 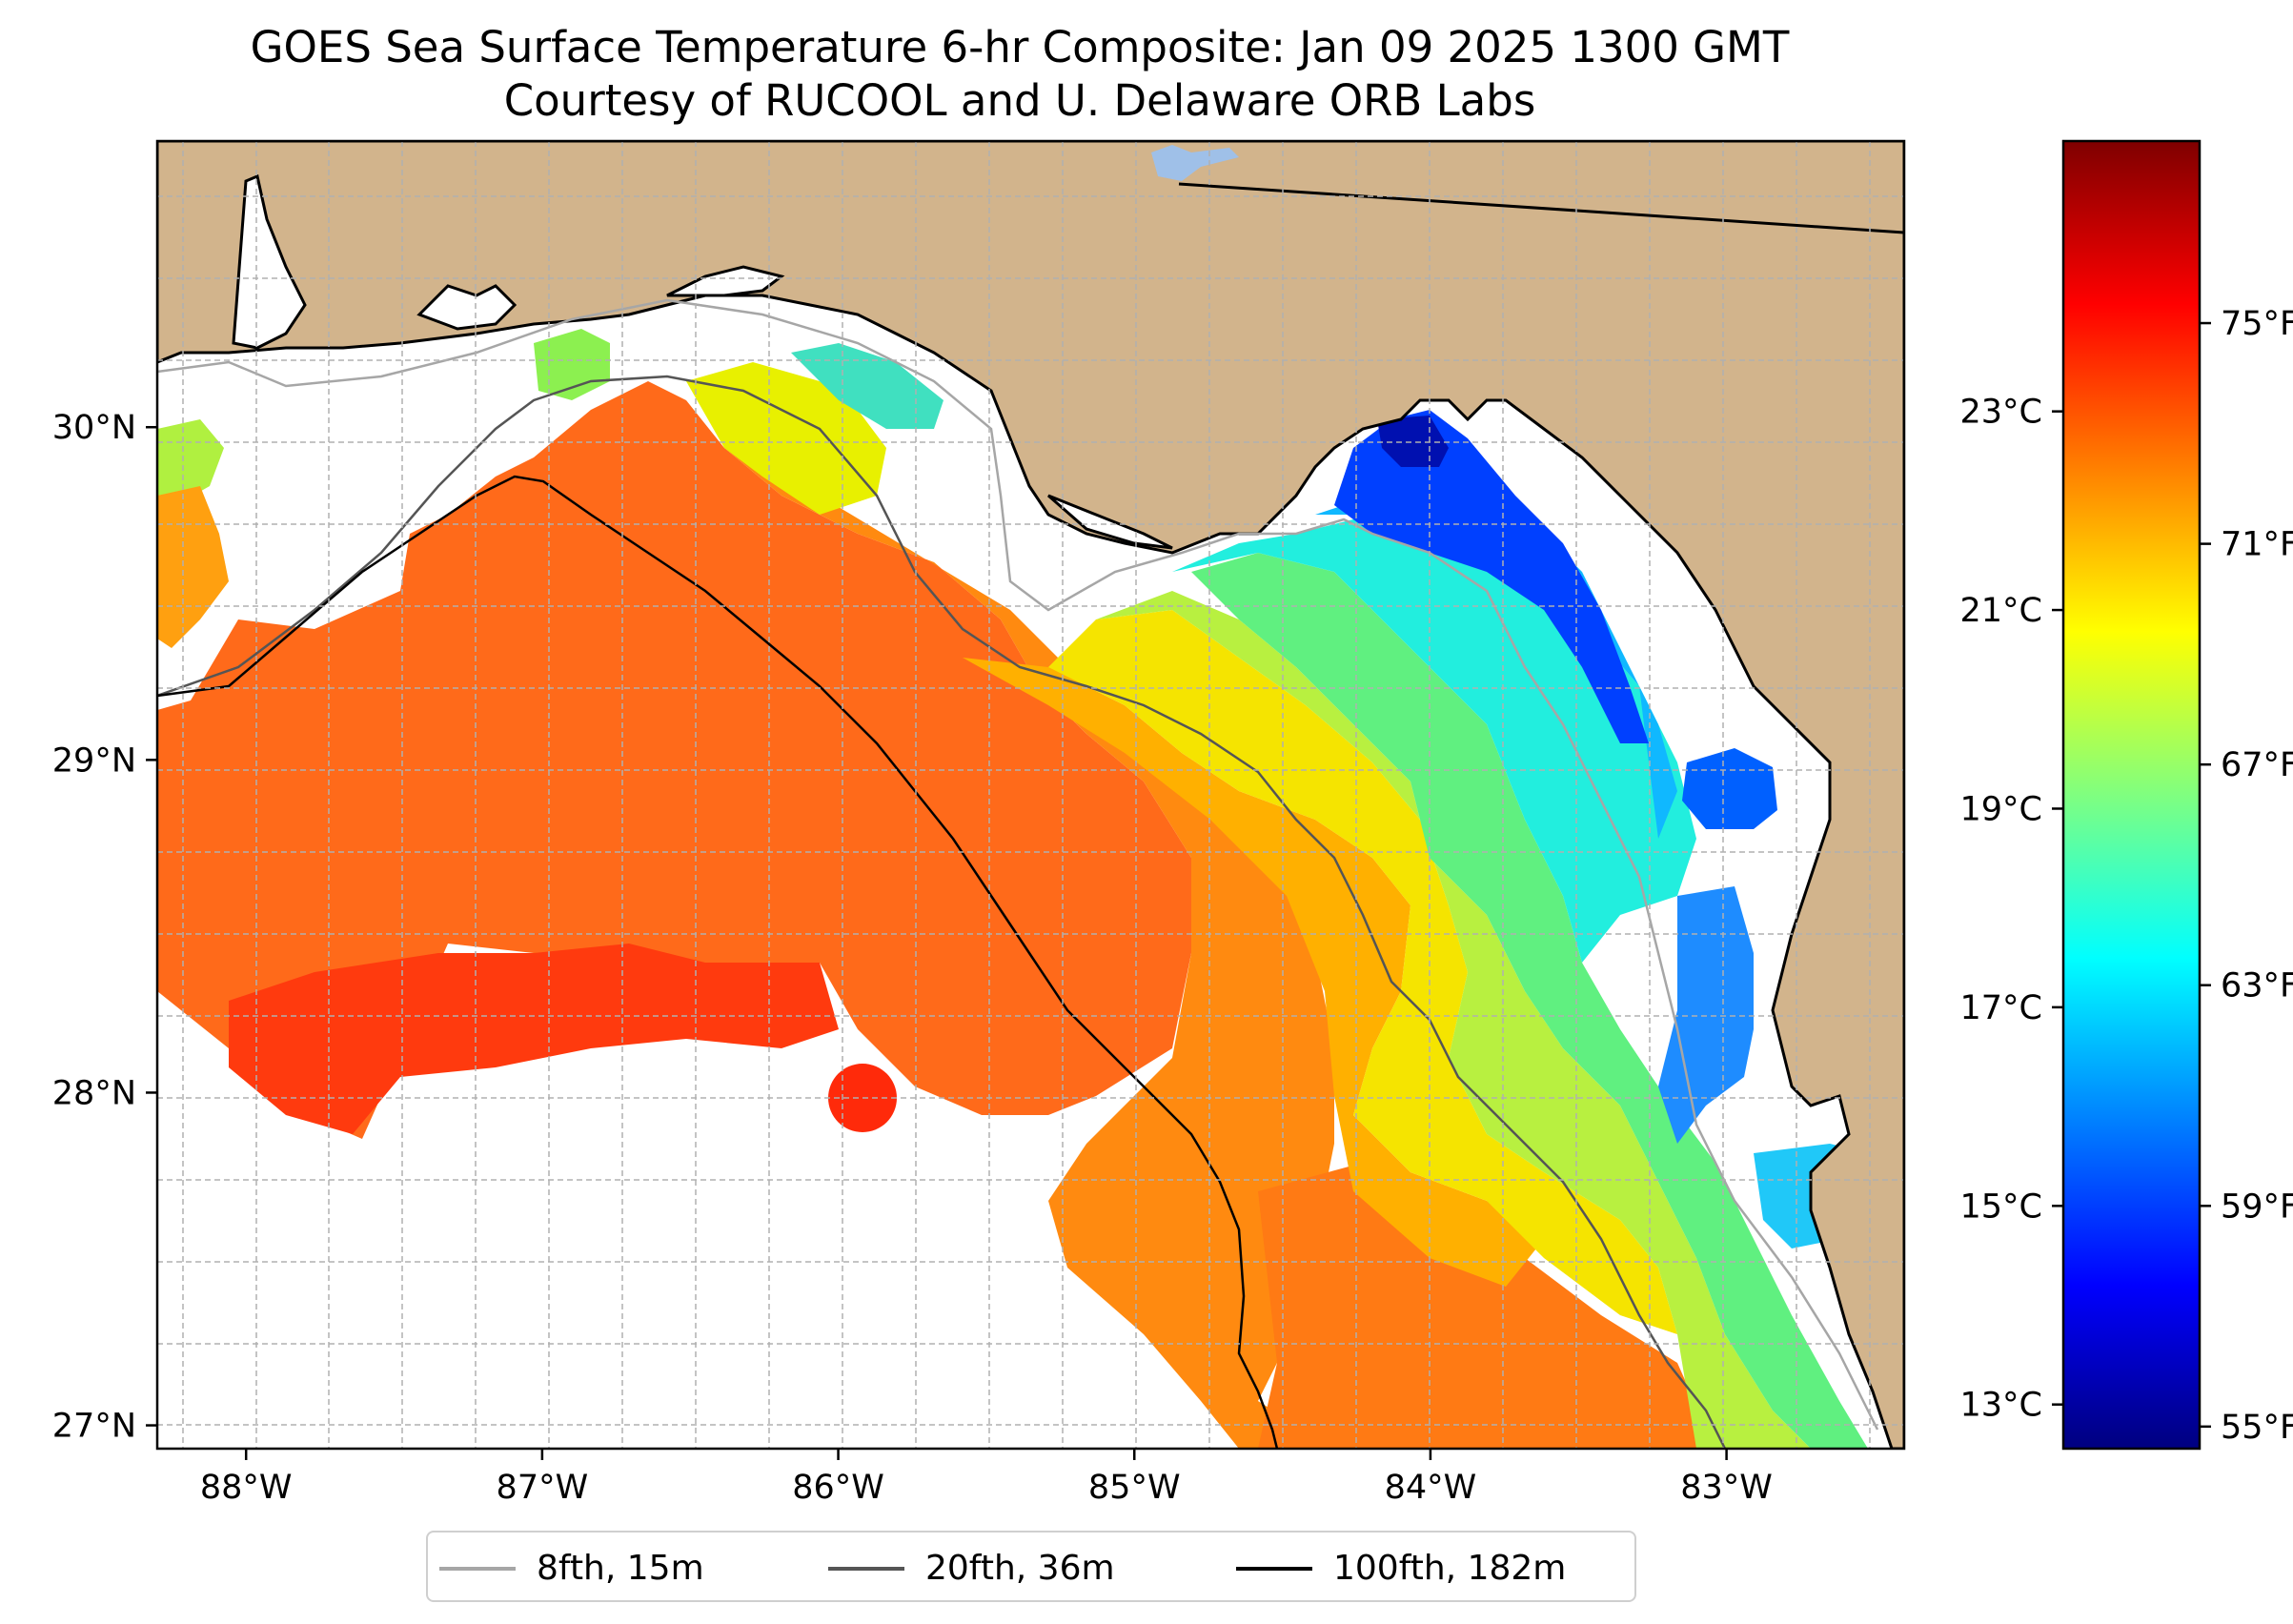 I want to click on celsius-tick-label: 19°C, so click(x=2001, y=809).